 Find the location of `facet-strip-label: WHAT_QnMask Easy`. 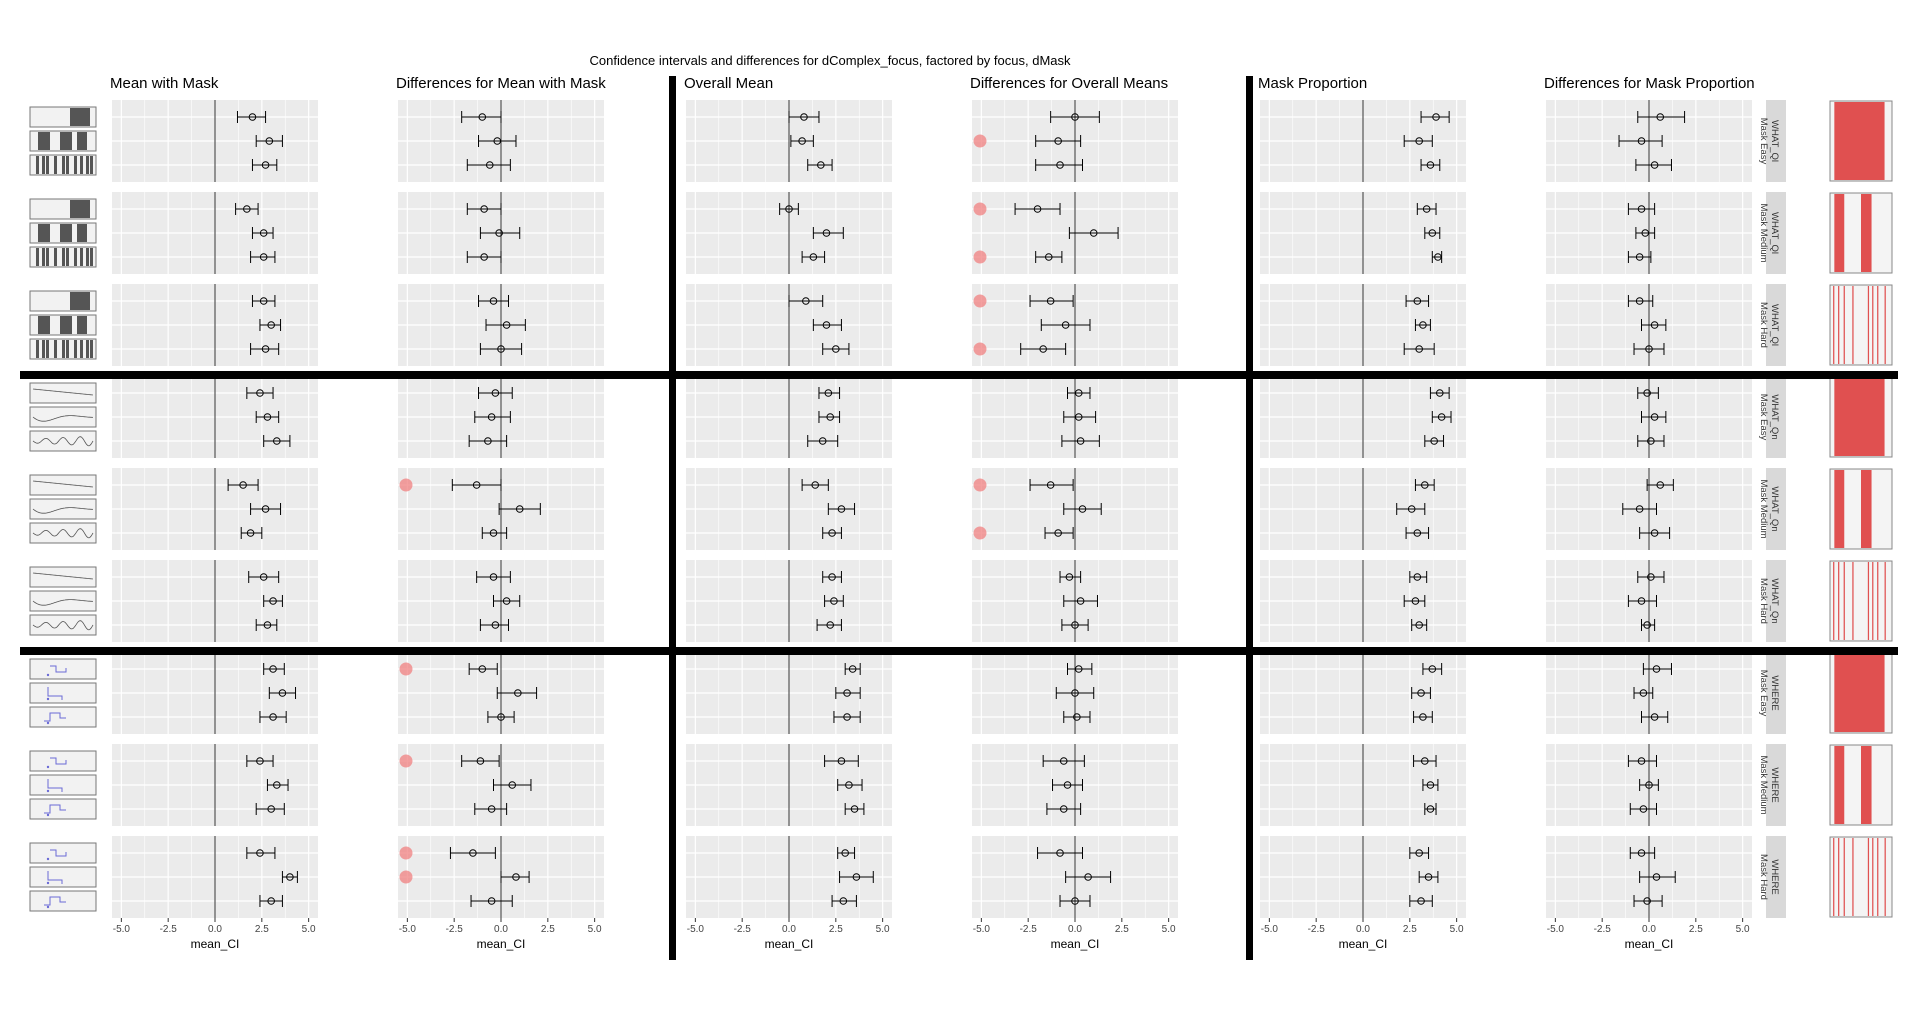

facet-strip-label: WHAT_QnMask Easy is located at coordinates (1769, 417).